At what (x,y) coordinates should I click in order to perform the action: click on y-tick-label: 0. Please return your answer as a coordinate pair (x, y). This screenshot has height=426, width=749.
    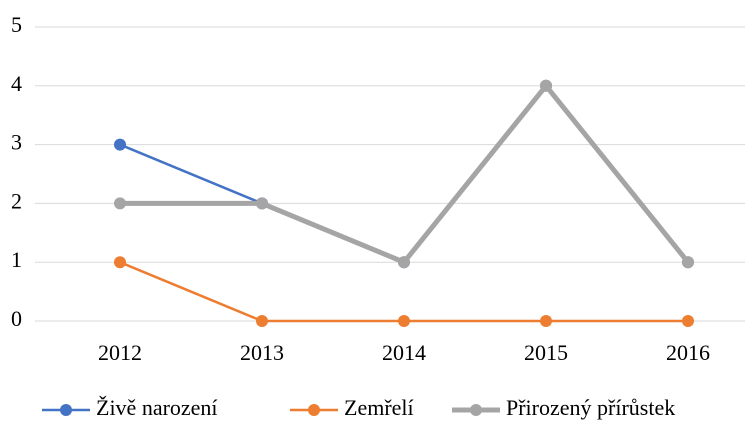
    Looking at the image, I should click on (16, 318).